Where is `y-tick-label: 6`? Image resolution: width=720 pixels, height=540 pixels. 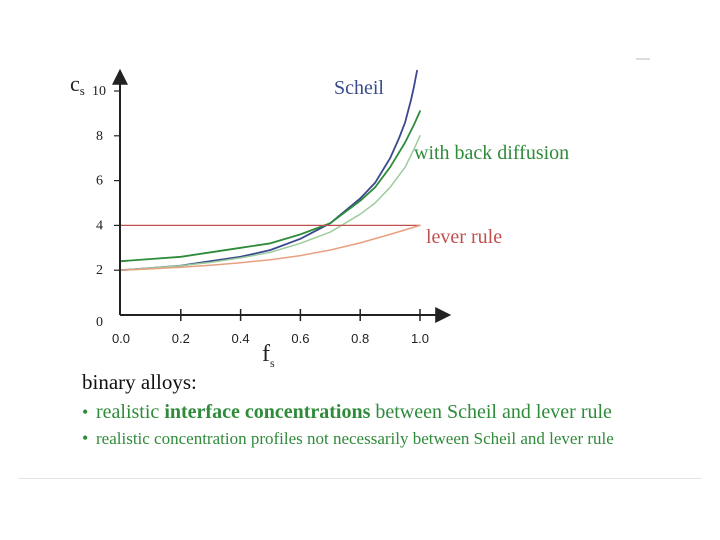
y-tick-label: 6 is located at coordinates (99, 181).